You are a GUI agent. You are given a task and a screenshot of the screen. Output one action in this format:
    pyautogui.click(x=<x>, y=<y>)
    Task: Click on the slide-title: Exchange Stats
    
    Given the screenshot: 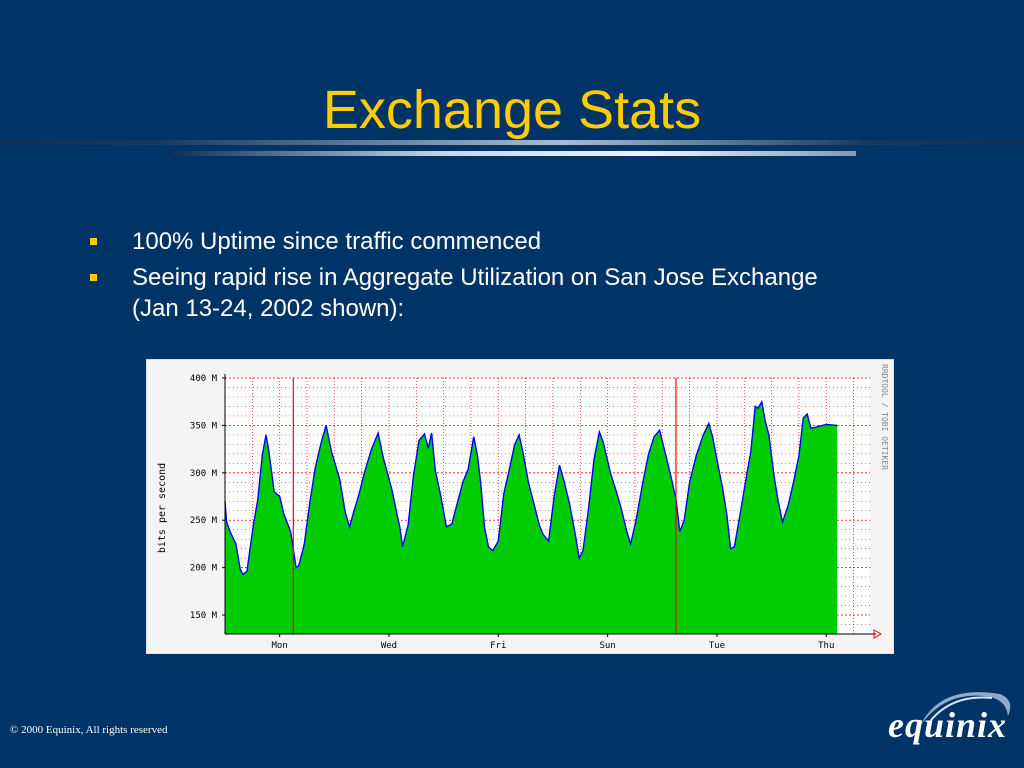 What is the action you would take?
    pyautogui.click(x=512, y=110)
    